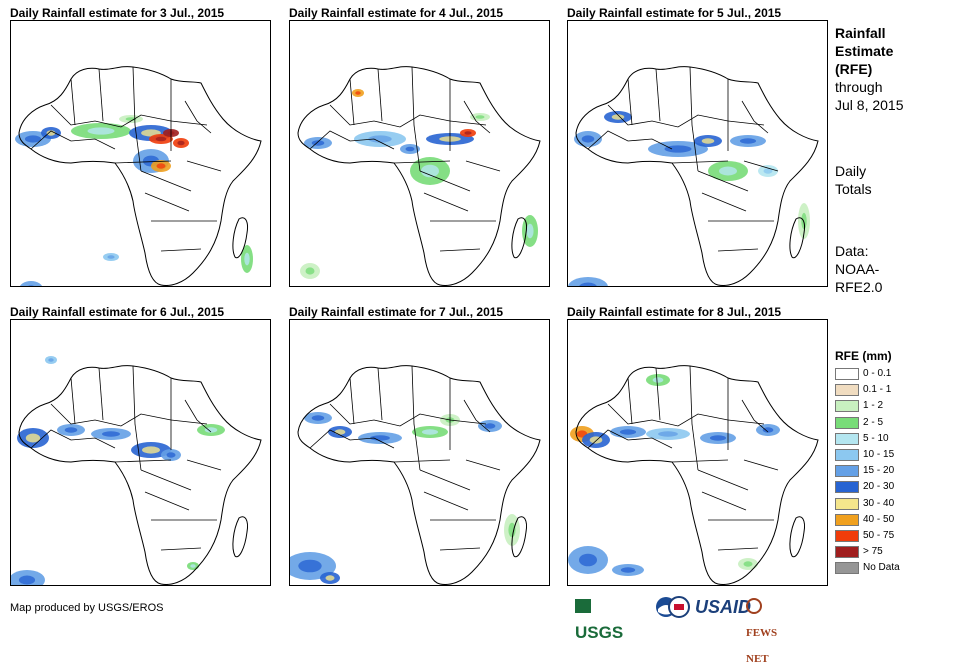 The height and width of the screenshot is (672, 967). Describe the element at coordinates (853, 189) in the screenshot. I see `side-totals-line2: Totals` at that location.